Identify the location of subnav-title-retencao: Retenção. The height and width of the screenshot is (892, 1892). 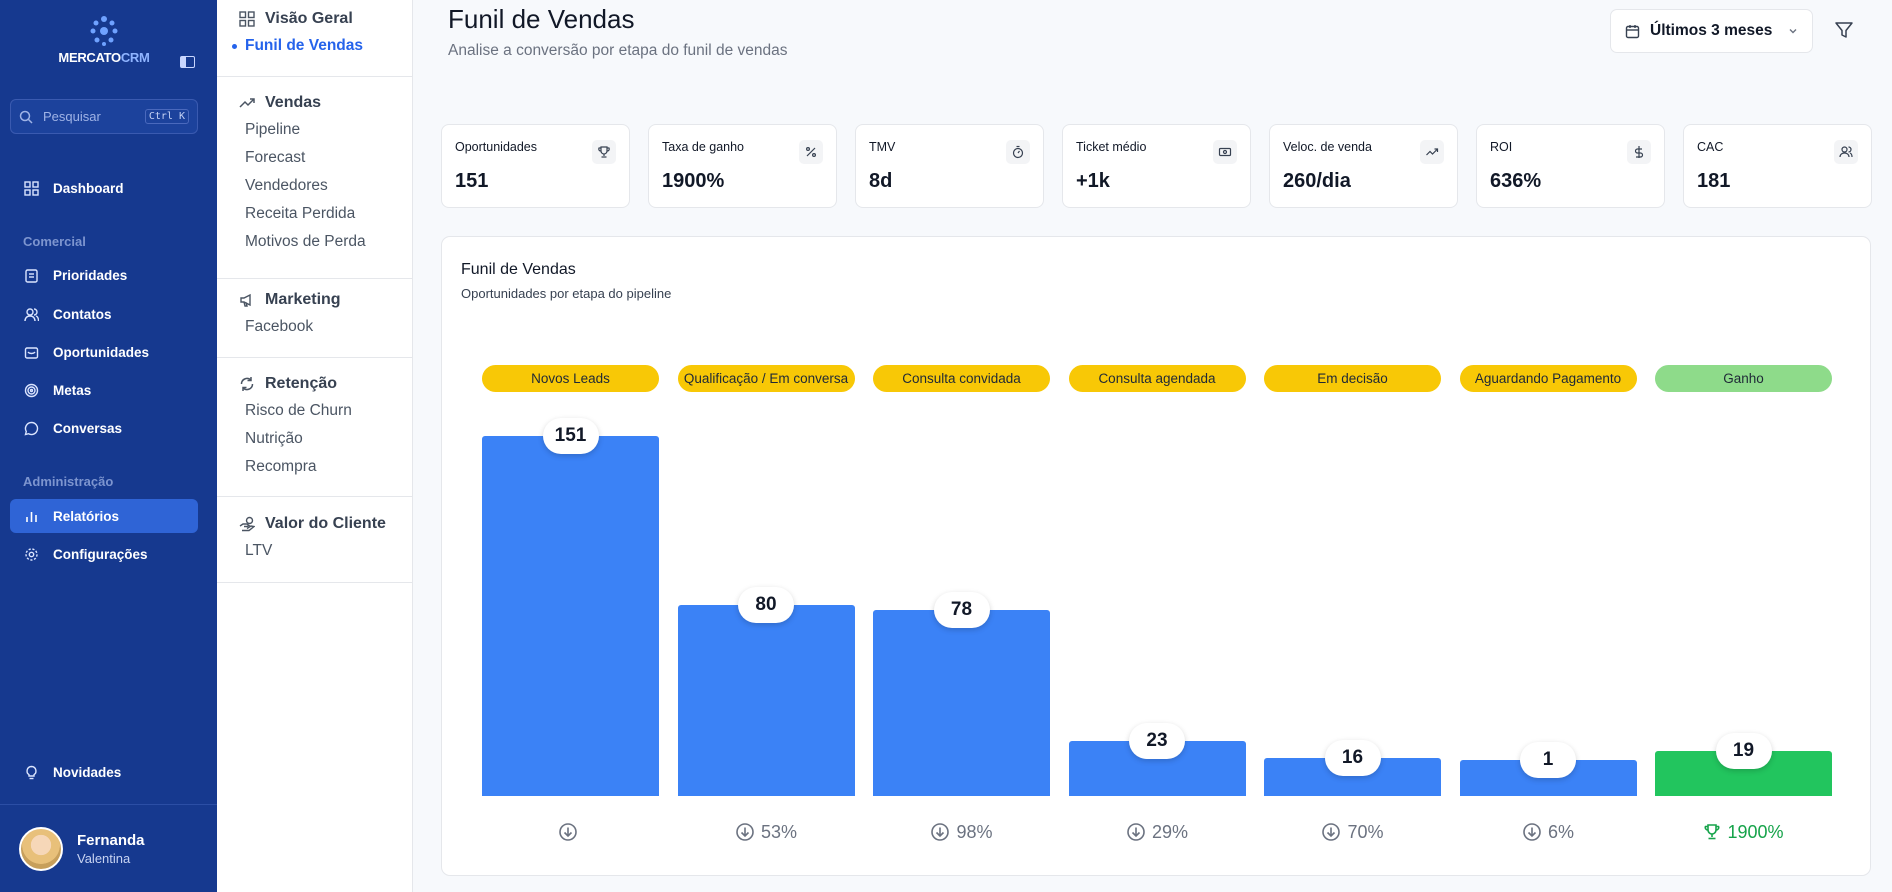
(301, 383).